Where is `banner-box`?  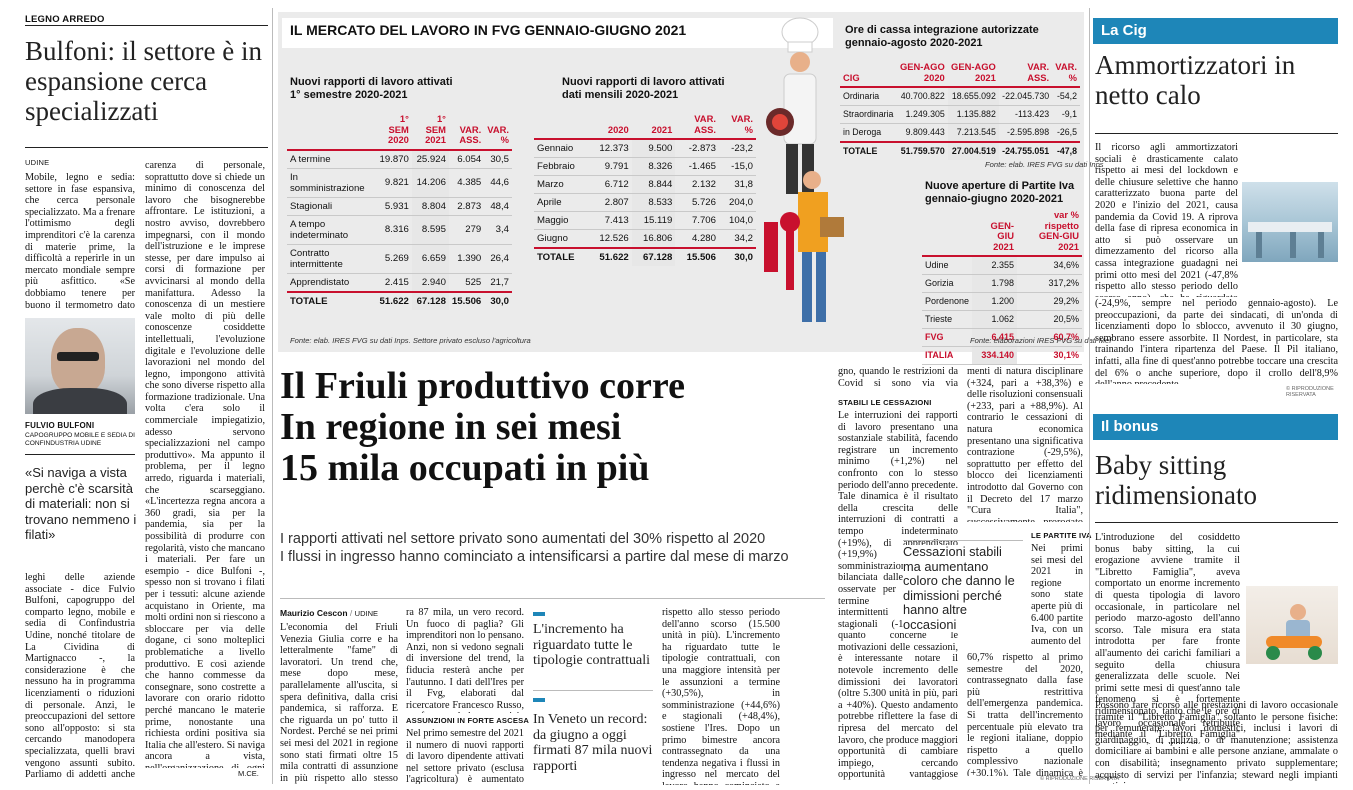 banner-box is located at coordinates (555, 33).